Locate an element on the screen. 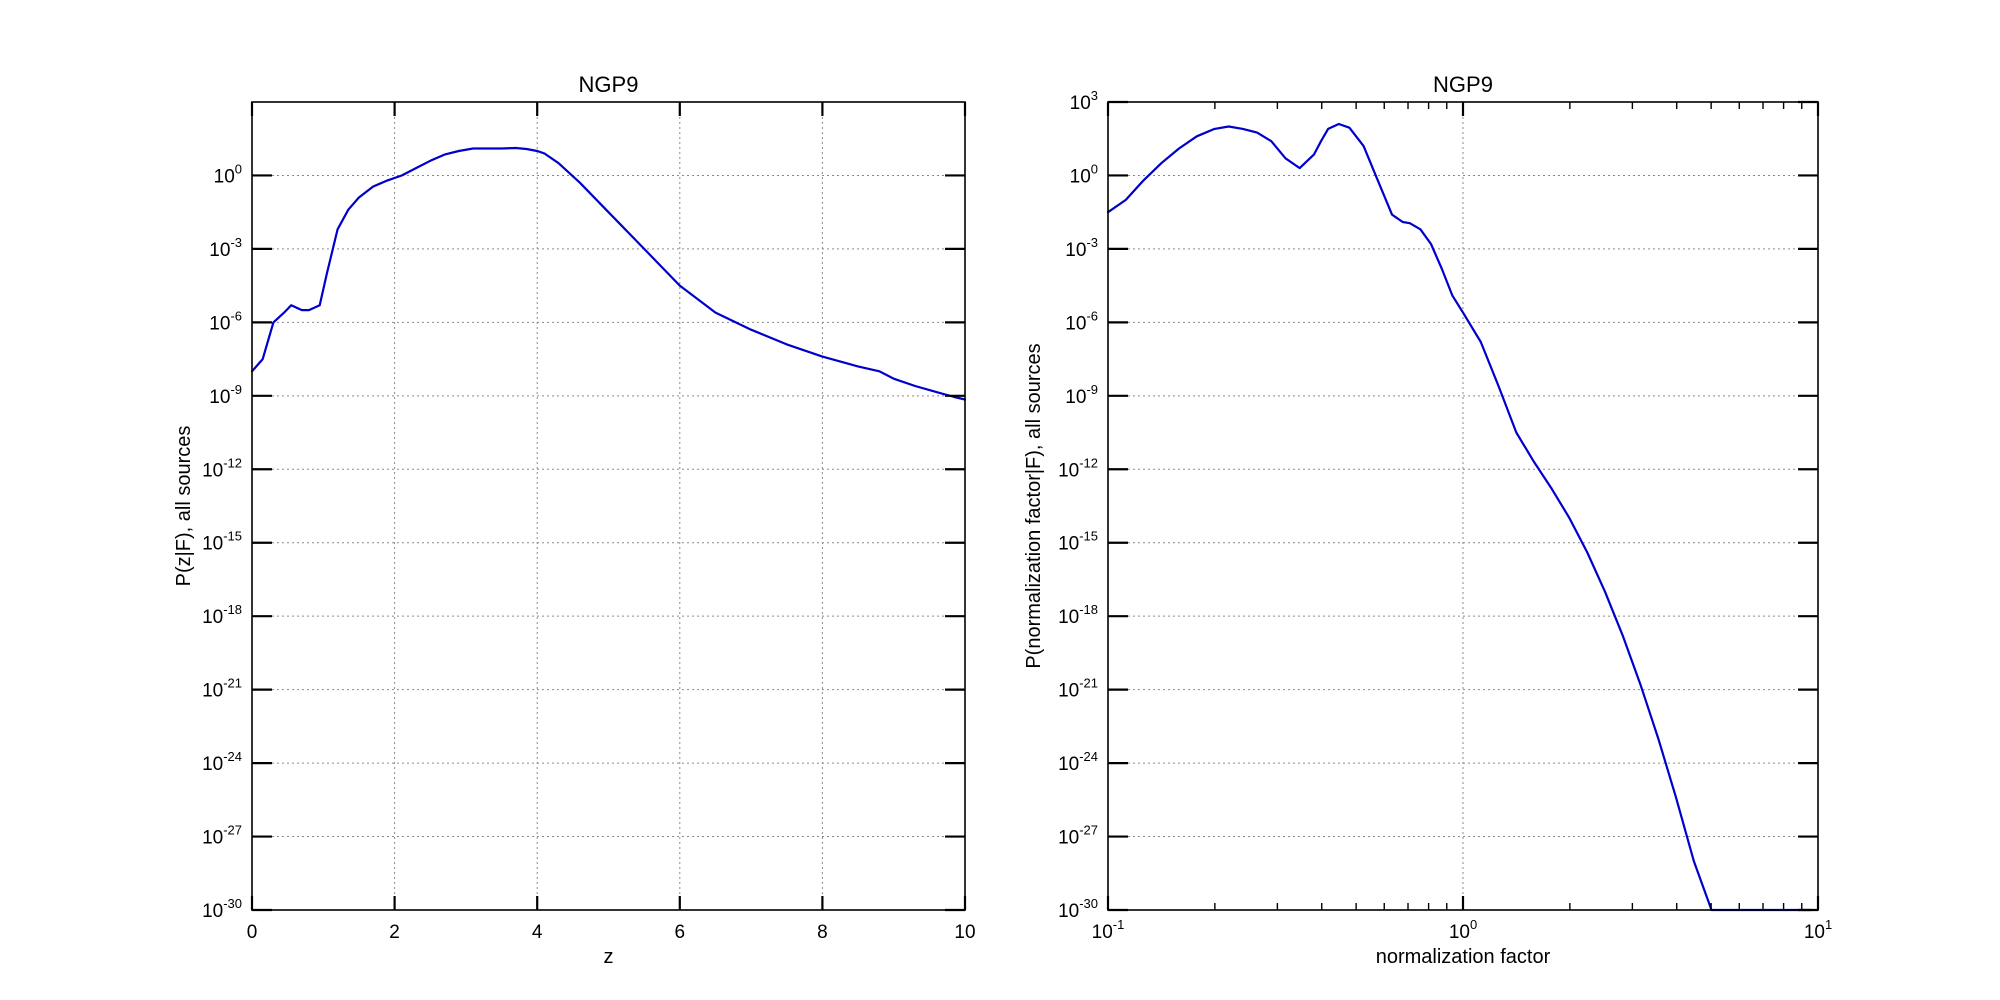 This screenshot has width=2000, height=1000. x-tick-label: 4 is located at coordinates (537, 932).